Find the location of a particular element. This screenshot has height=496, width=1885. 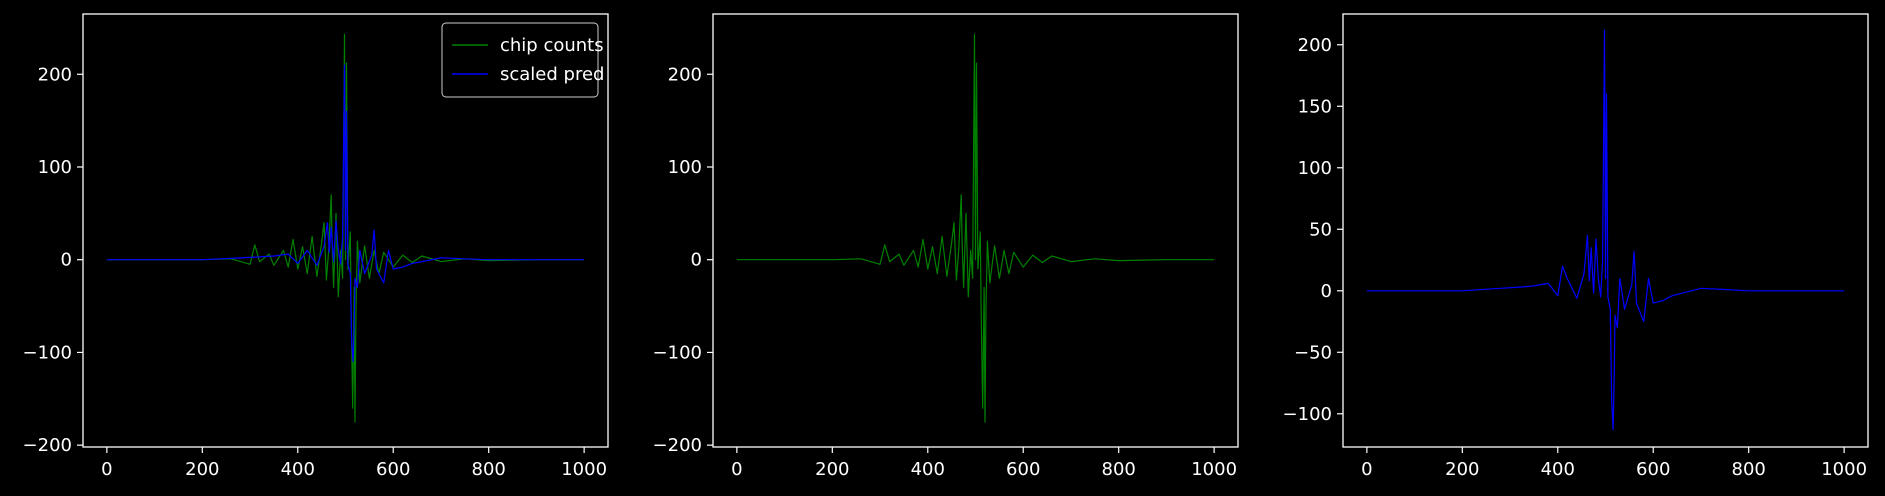

legend-label: scaled pred is located at coordinates (552, 74).